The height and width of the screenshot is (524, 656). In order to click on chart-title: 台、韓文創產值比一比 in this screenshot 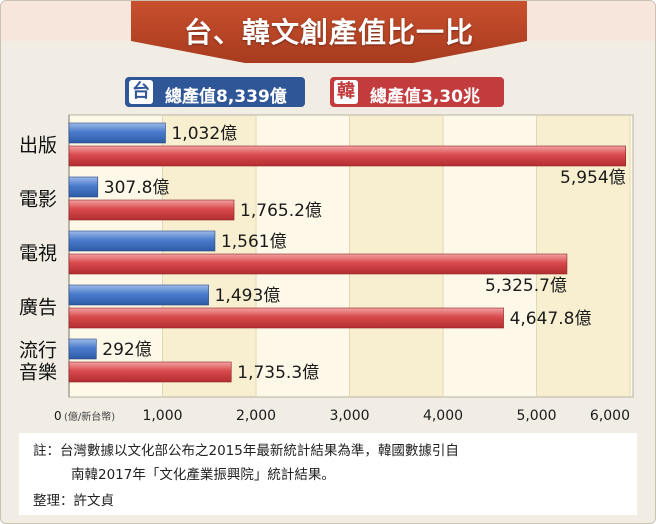, I will do `click(328, 32)`.